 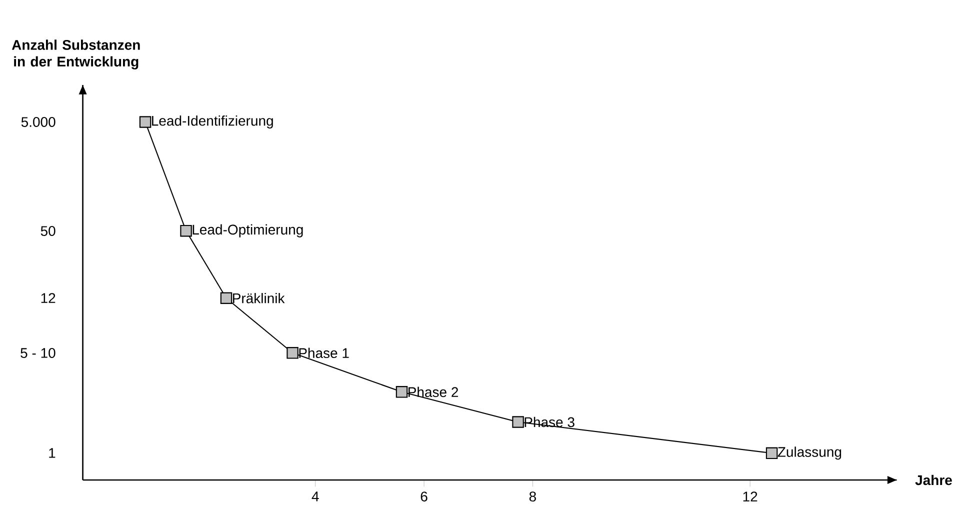 I want to click on annotation: Phase 2, so click(x=433, y=392).